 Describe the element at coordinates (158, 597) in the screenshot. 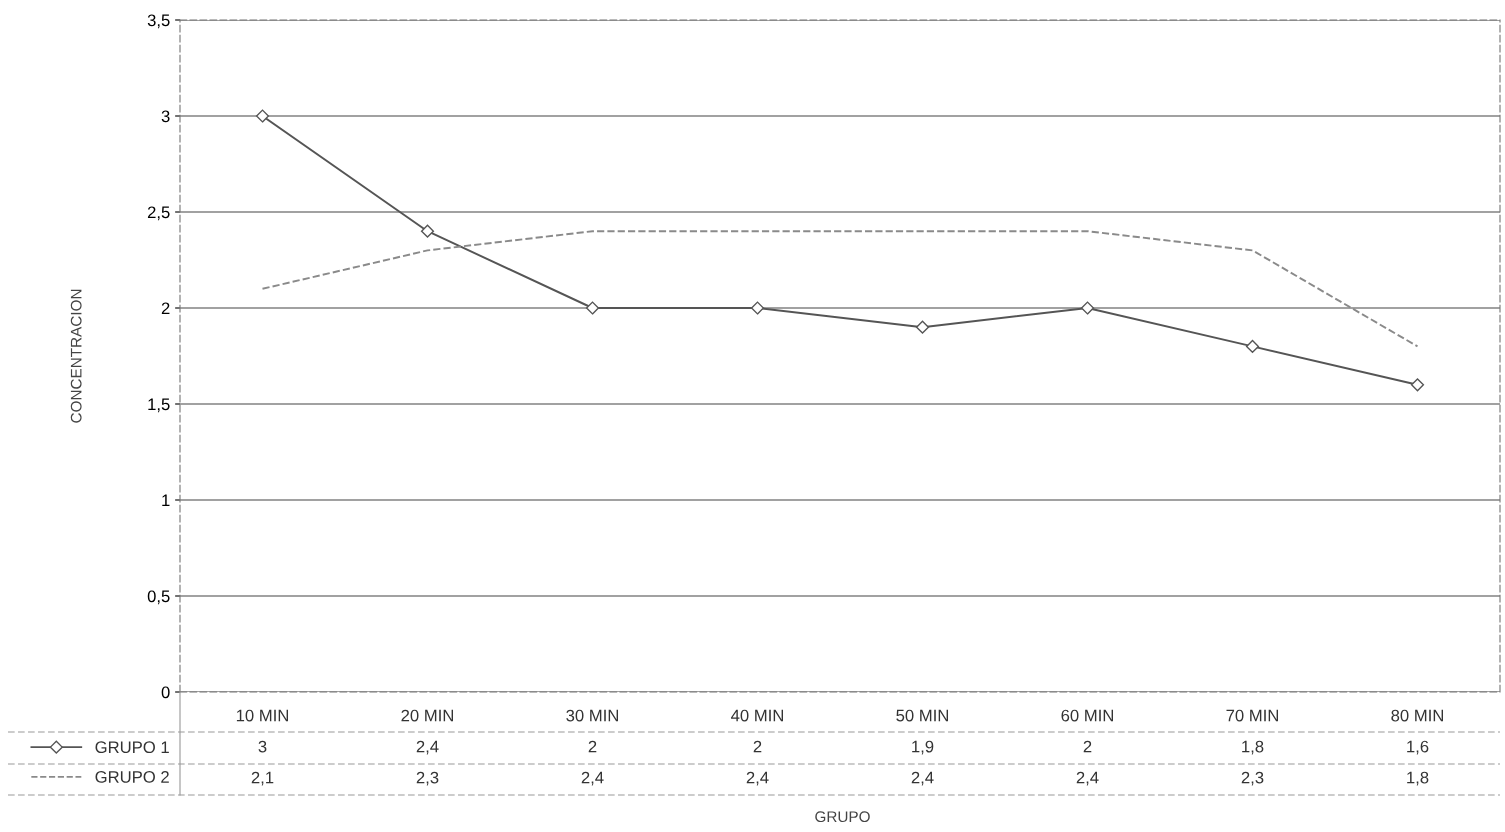

I see `y-tick-label: 0,5` at that location.